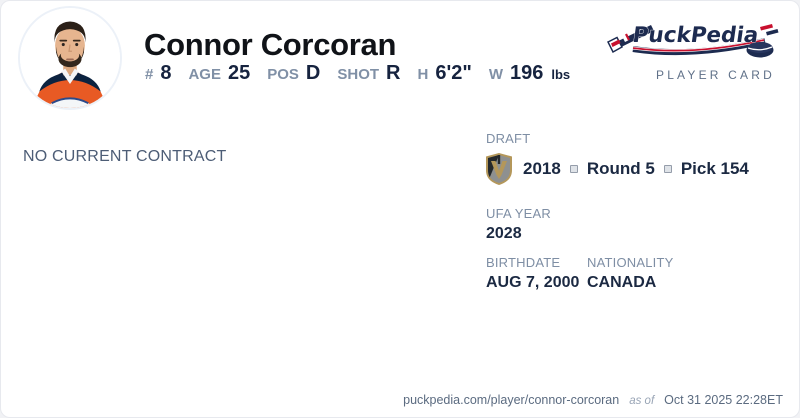 The width and height of the screenshot is (800, 418). Describe the element at coordinates (313, 73) in the screenshot. I see `stat-position-value: D` at that location.